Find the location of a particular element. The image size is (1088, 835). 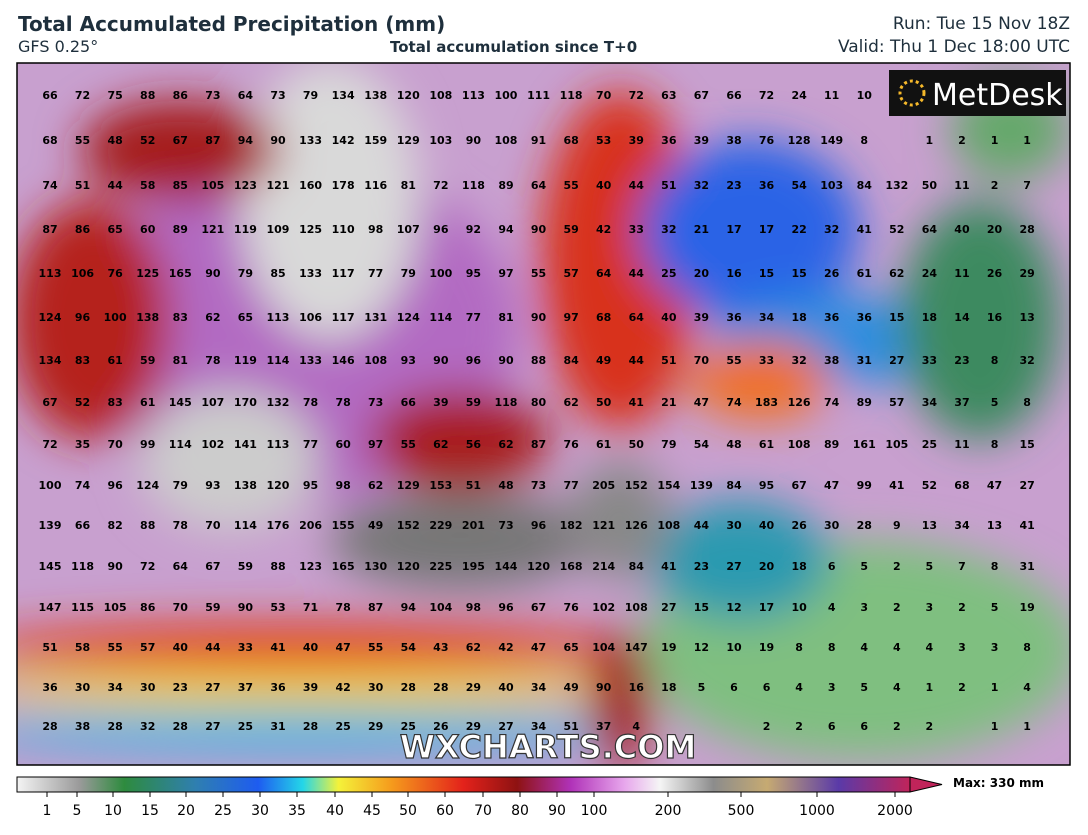

colorbar-label: 80 is located at coordinates (520, 811).